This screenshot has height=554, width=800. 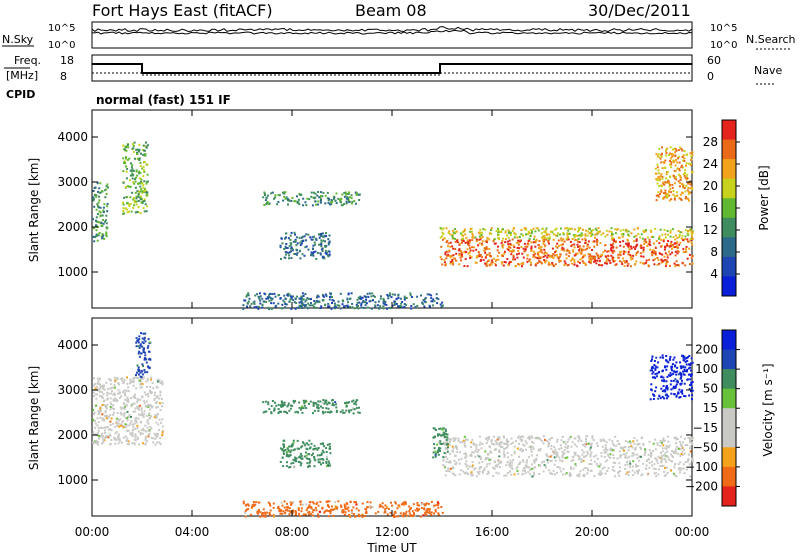 I want to click on colorbar-tick-label: 20, so click(x=710, y=186).